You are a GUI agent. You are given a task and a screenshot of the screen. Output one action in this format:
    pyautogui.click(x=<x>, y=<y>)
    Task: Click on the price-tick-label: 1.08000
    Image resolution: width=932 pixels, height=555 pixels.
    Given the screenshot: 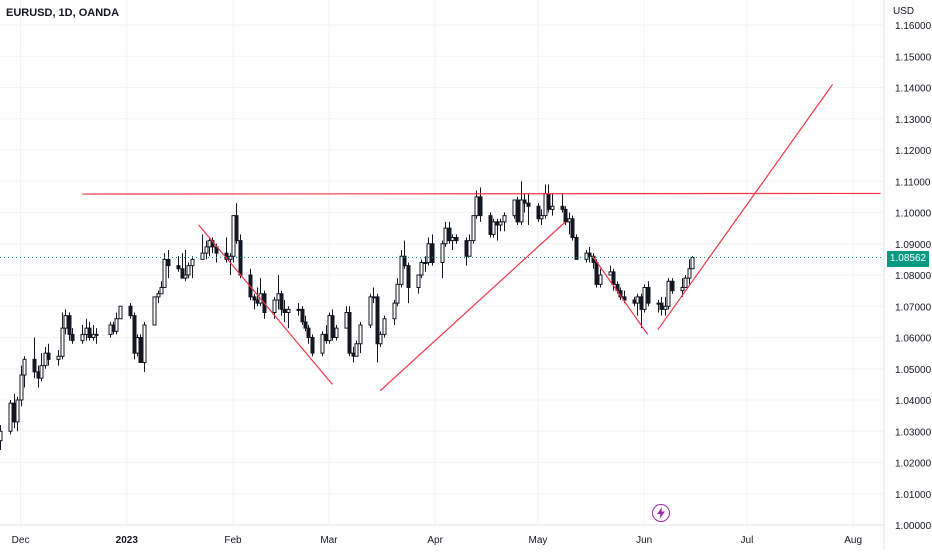 What is the action you would take?
    pyautogui.click(x=913, y=276)
    